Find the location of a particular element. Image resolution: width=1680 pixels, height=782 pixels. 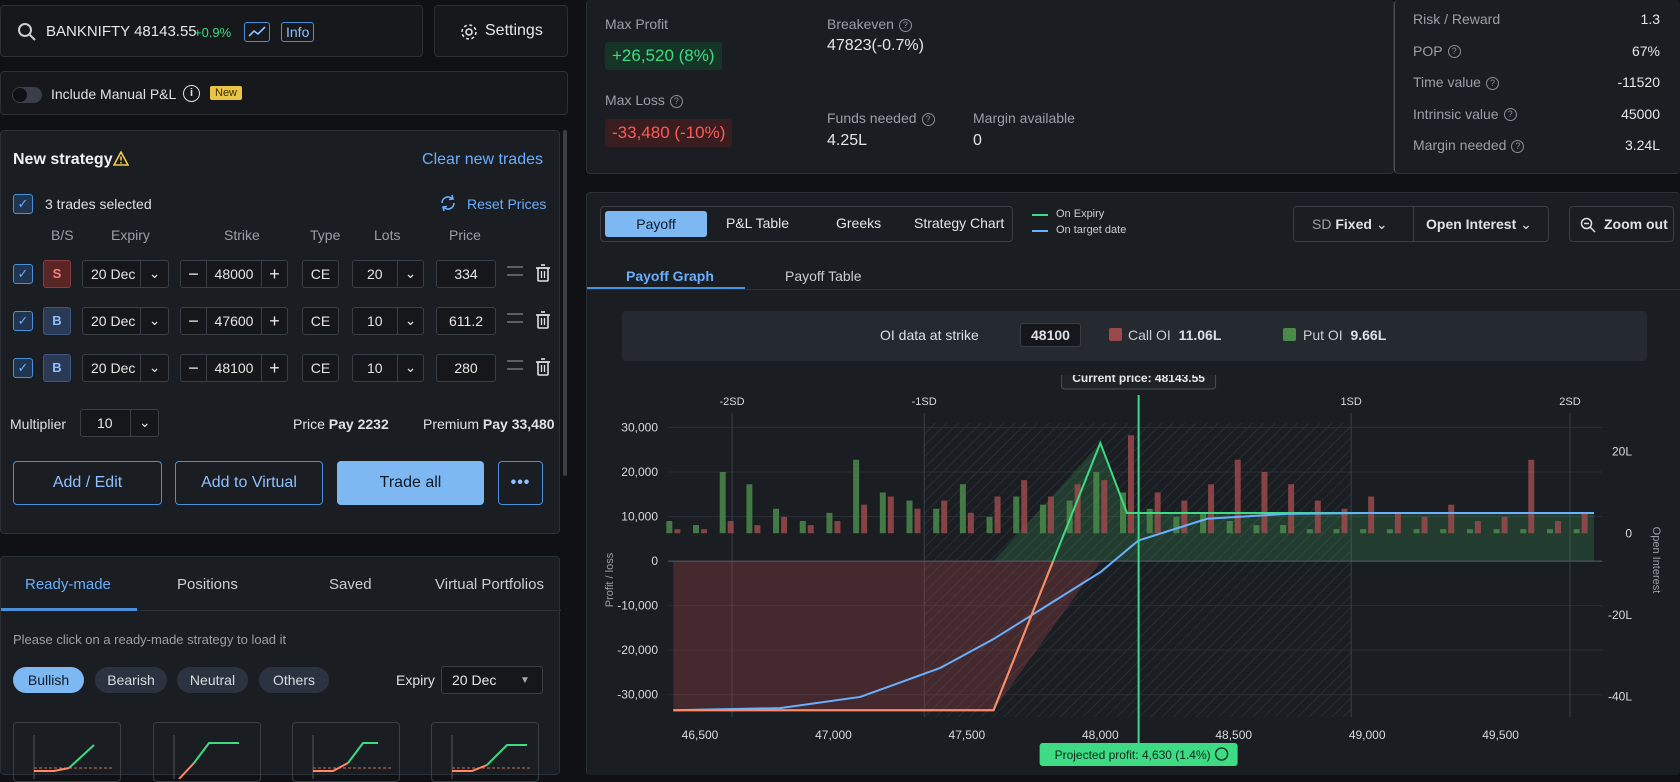

price-input: 611.2 is located at coordinates (466, 321).